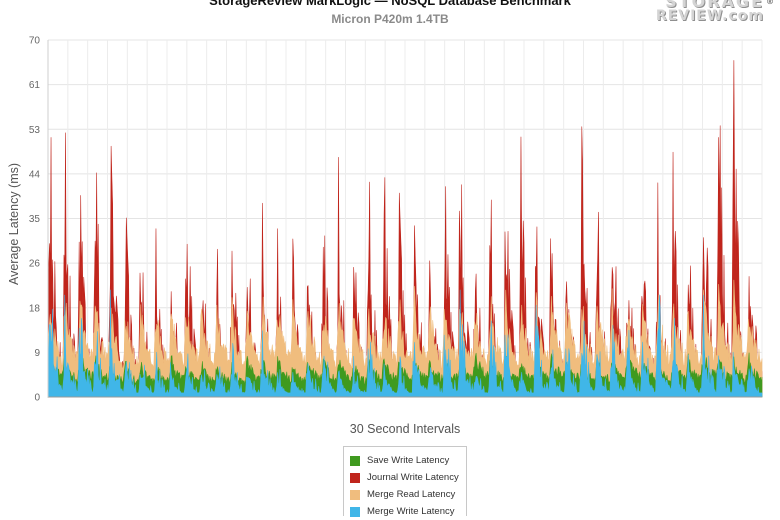  Describe the element at coordinates (405, 429) in the screenshot. I see `x-axis-title: 30 Second Intervals` at that location.